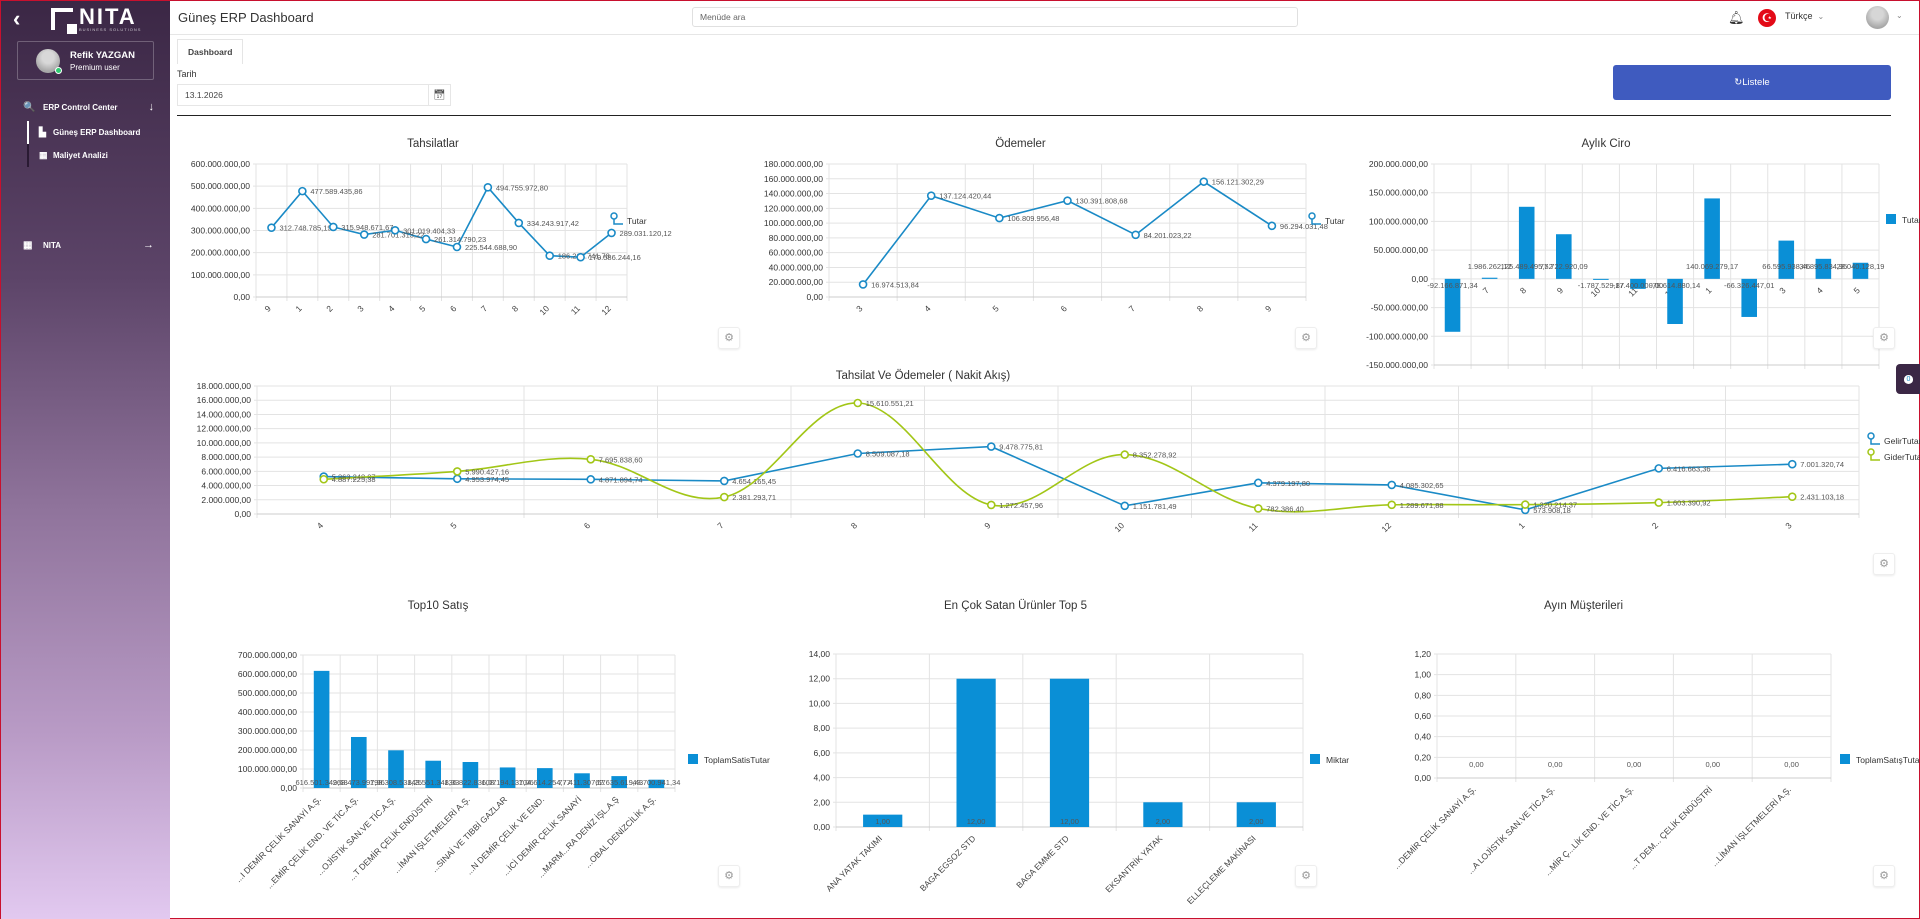 Image resolution: width=1920 pixels, height=919 pixels. What do you see at coordinates (17, 18) in the screenshot?
I see `back-button: ‹` at bounding box center [17, 18].